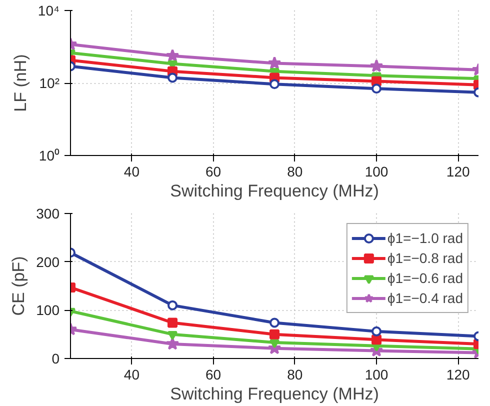 This screenshot has width=490, height=406. What do you see at coordinates (20, 83) in the screenshot?
I see `y-axis-title: LF (nH)` at bounding box center [20, 83].